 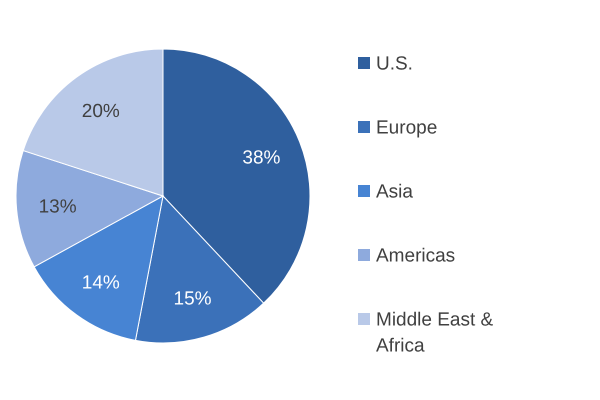 What do you see at coordinates (395, 192) in the screenshot?
I see `legend-label: Asia` at bounding box center [395, 192].